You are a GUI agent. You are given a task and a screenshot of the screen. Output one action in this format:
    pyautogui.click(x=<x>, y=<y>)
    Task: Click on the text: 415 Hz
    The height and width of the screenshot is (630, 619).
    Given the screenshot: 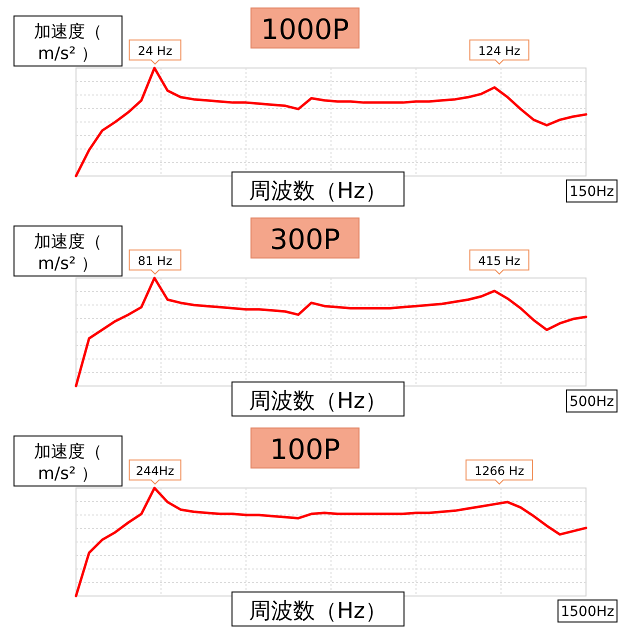 What is the action you would take?
    pyautogui.click(x=499, y=261)
    